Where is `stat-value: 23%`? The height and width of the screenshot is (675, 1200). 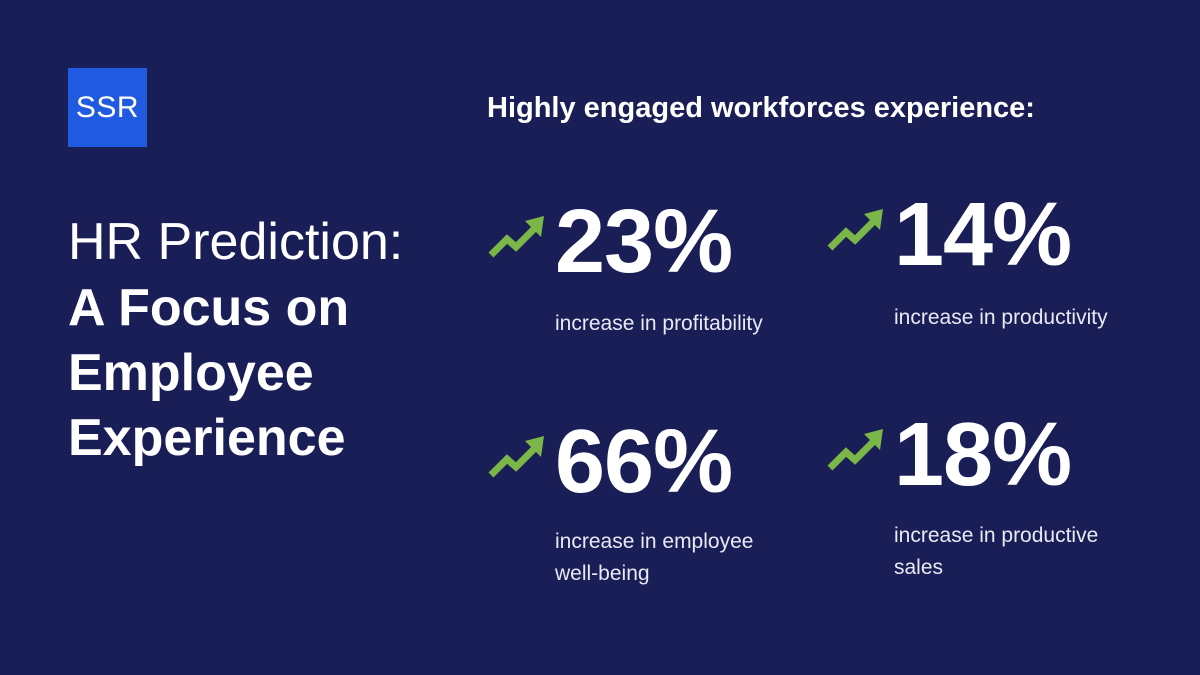
stat-value: 23% is located at coordinates (644, 242).